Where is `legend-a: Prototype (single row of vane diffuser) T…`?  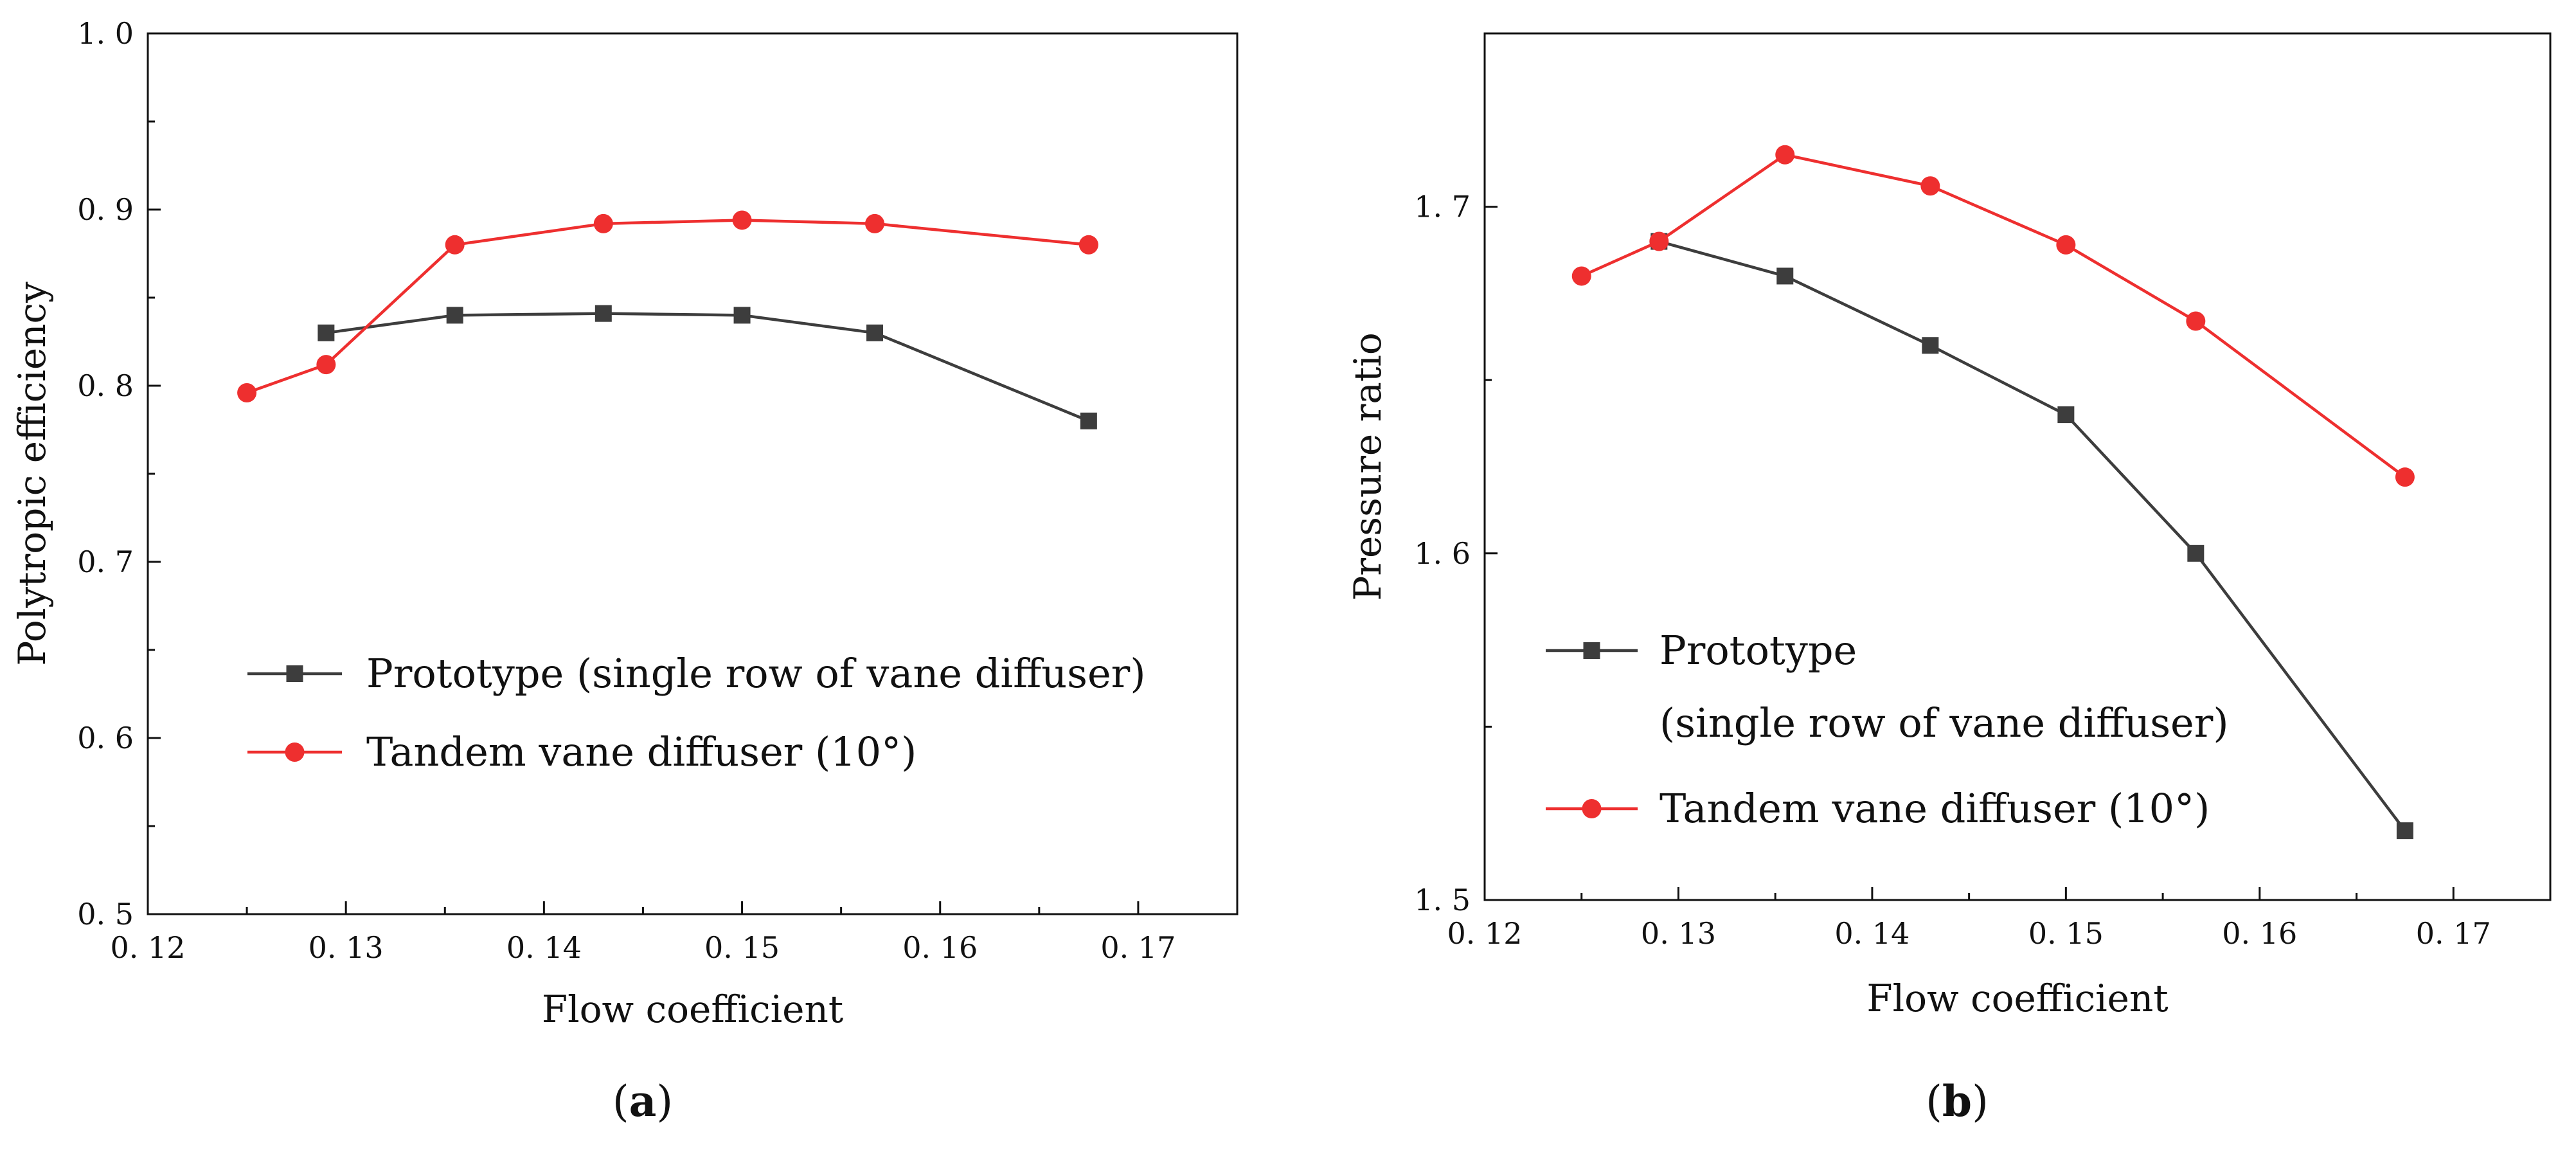 legend-a: Prototype (single row of vane diffuser) T… is located at coordinates (696, 712).